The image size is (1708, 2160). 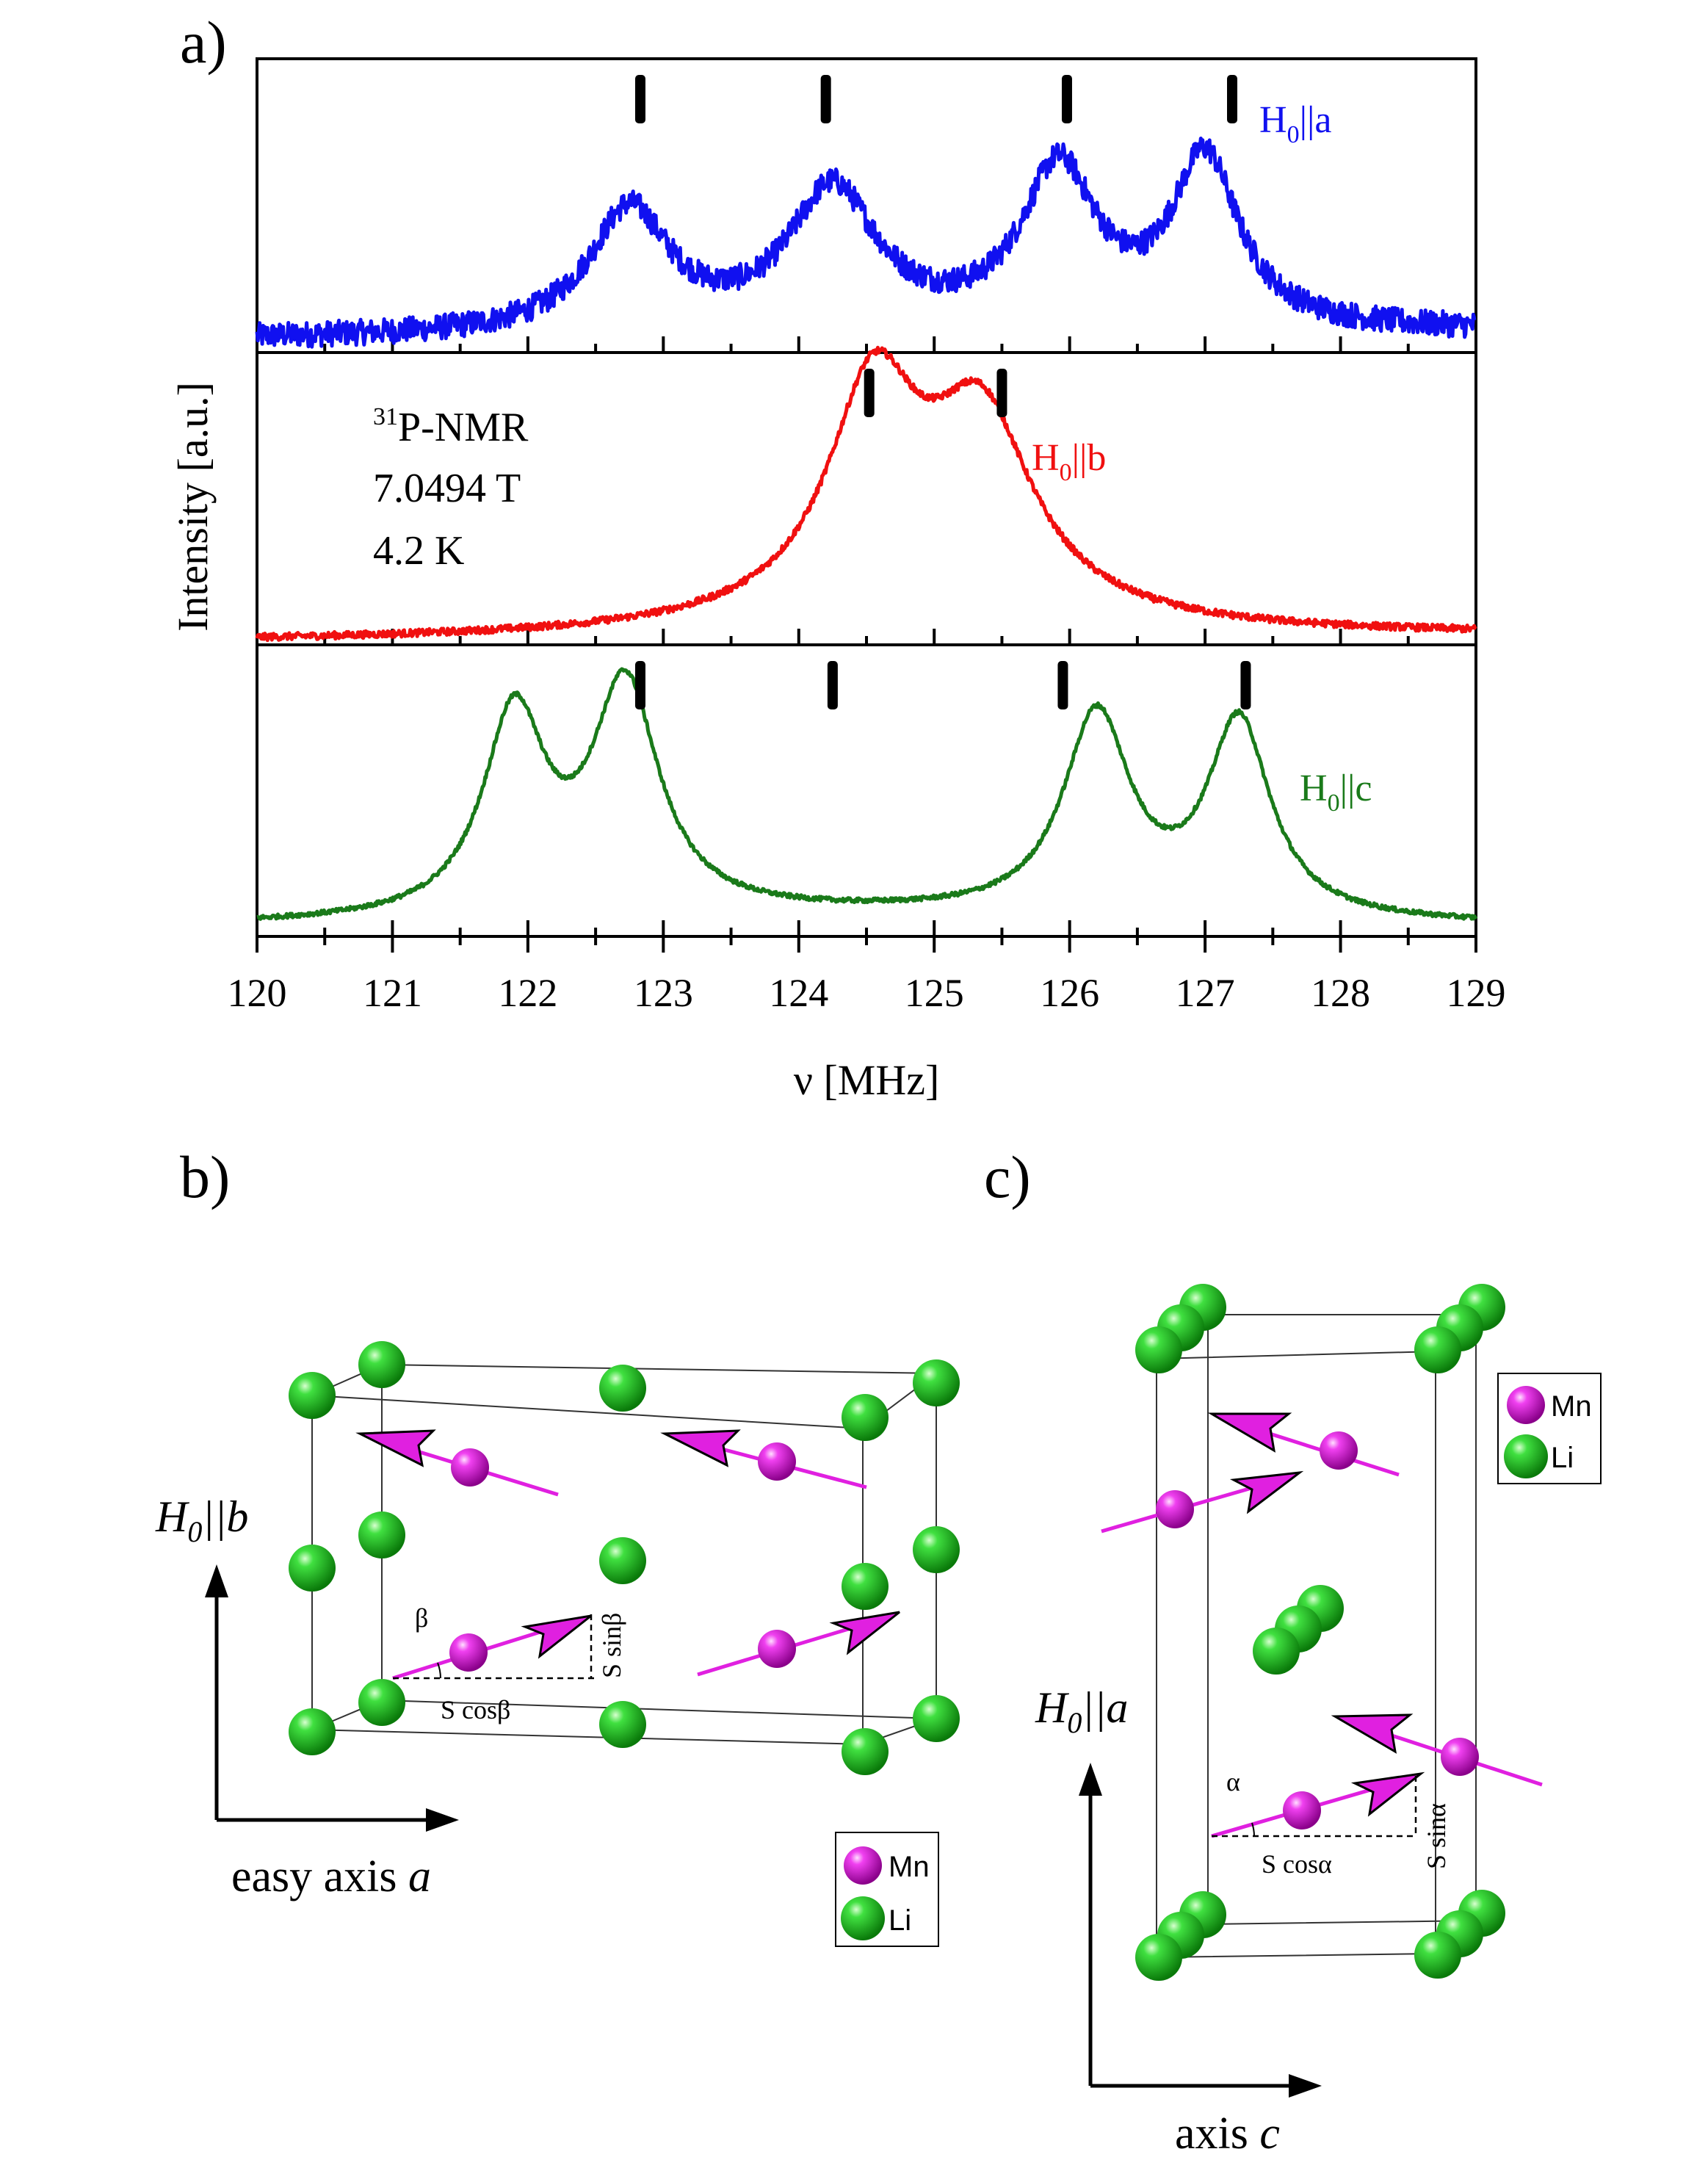 What do you see at coordinates (1069, 993) in the screenshot?
I see `x-tick-label: 126` at bounding box center [1069, 993].